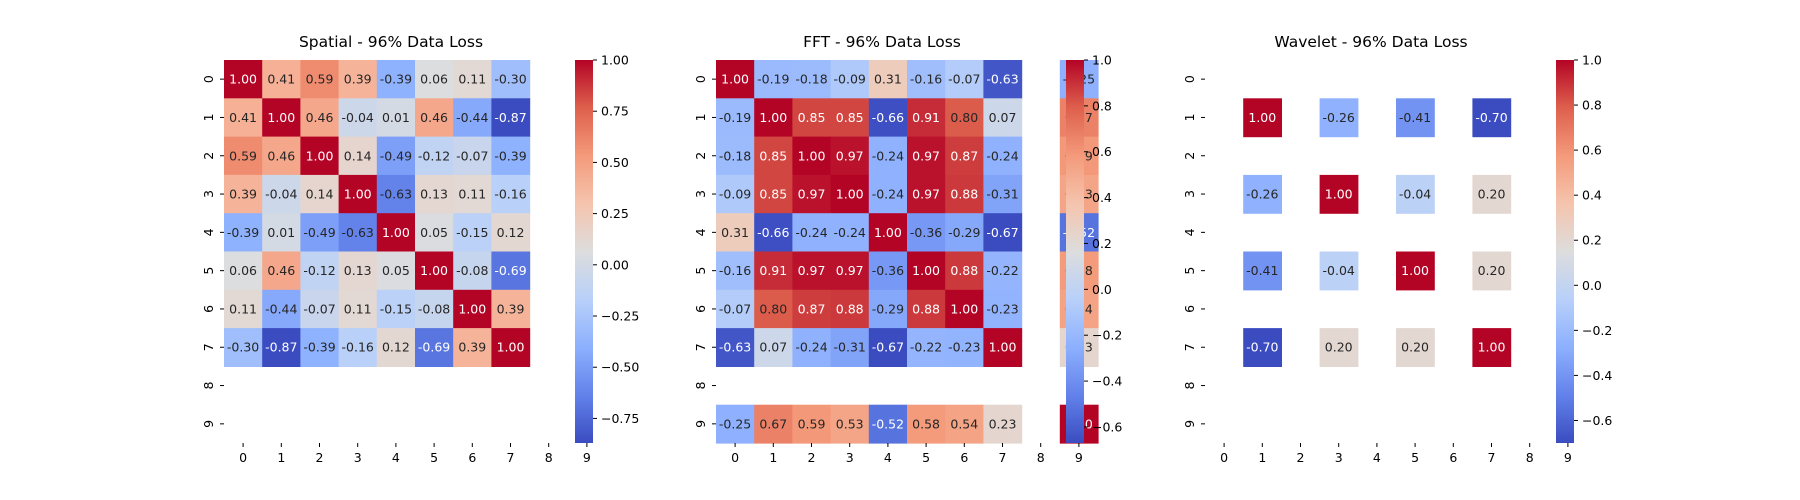 This screenshot has width=1800, height=500. Describe the element at coordinates (281, 457) in the screenshot. I see `x-tick-label: 1` at that location.